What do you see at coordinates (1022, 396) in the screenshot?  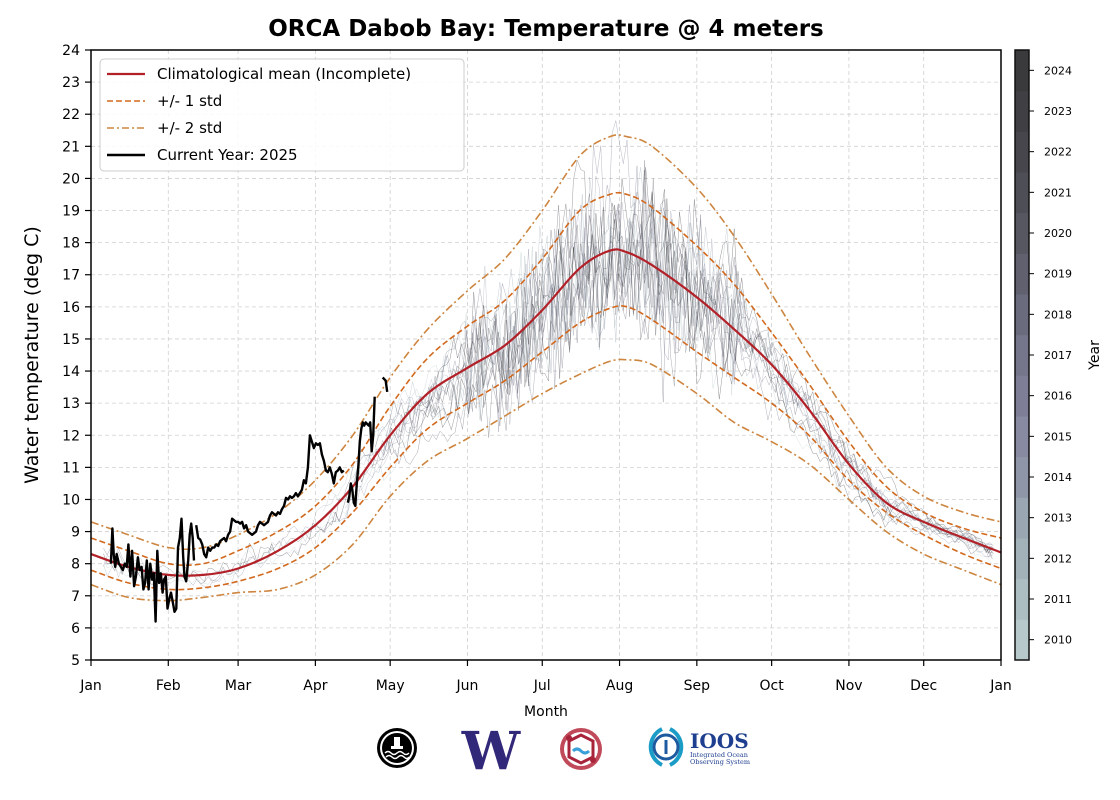 I see `colorbar-swatch-2016` at bounding box center [1022, 396].